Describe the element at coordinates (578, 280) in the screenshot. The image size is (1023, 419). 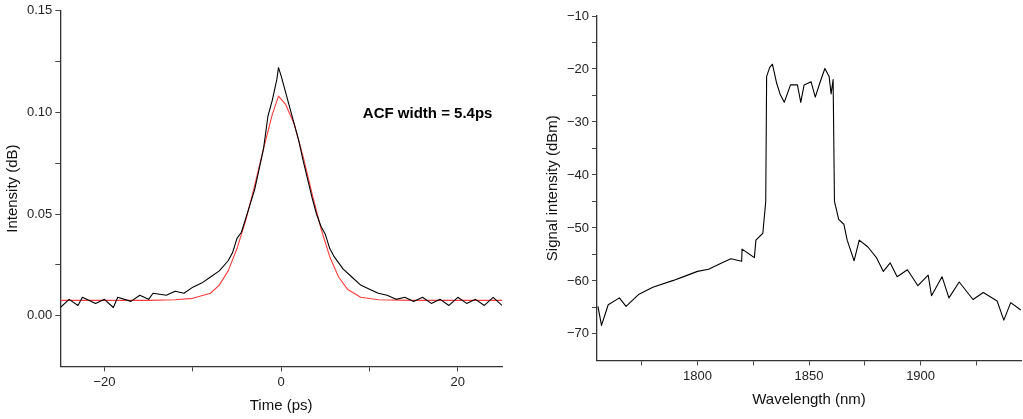
I see `y-tick-label: −60` at that location.